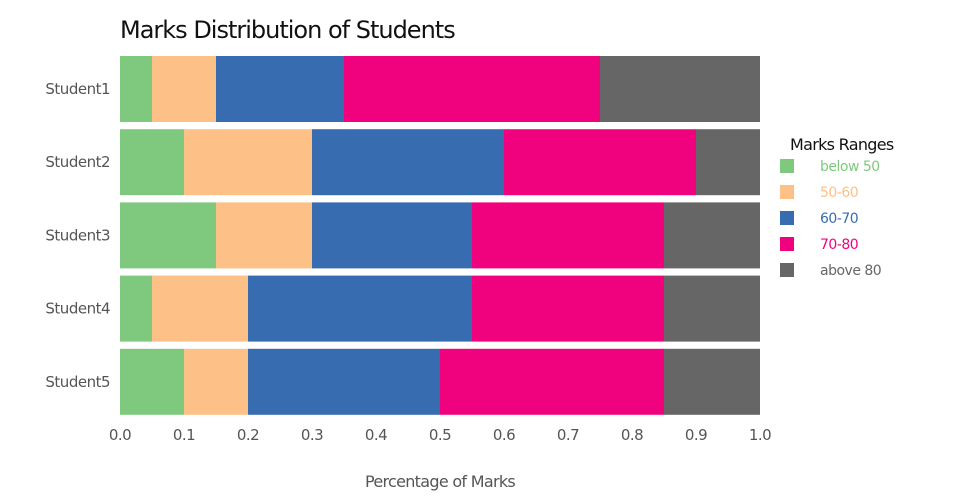 This screenshot has height=500, width=960. Describe the element at coordinates (376, 435) in the screenshot. I see `x-tick-label: 0.4` at that location.